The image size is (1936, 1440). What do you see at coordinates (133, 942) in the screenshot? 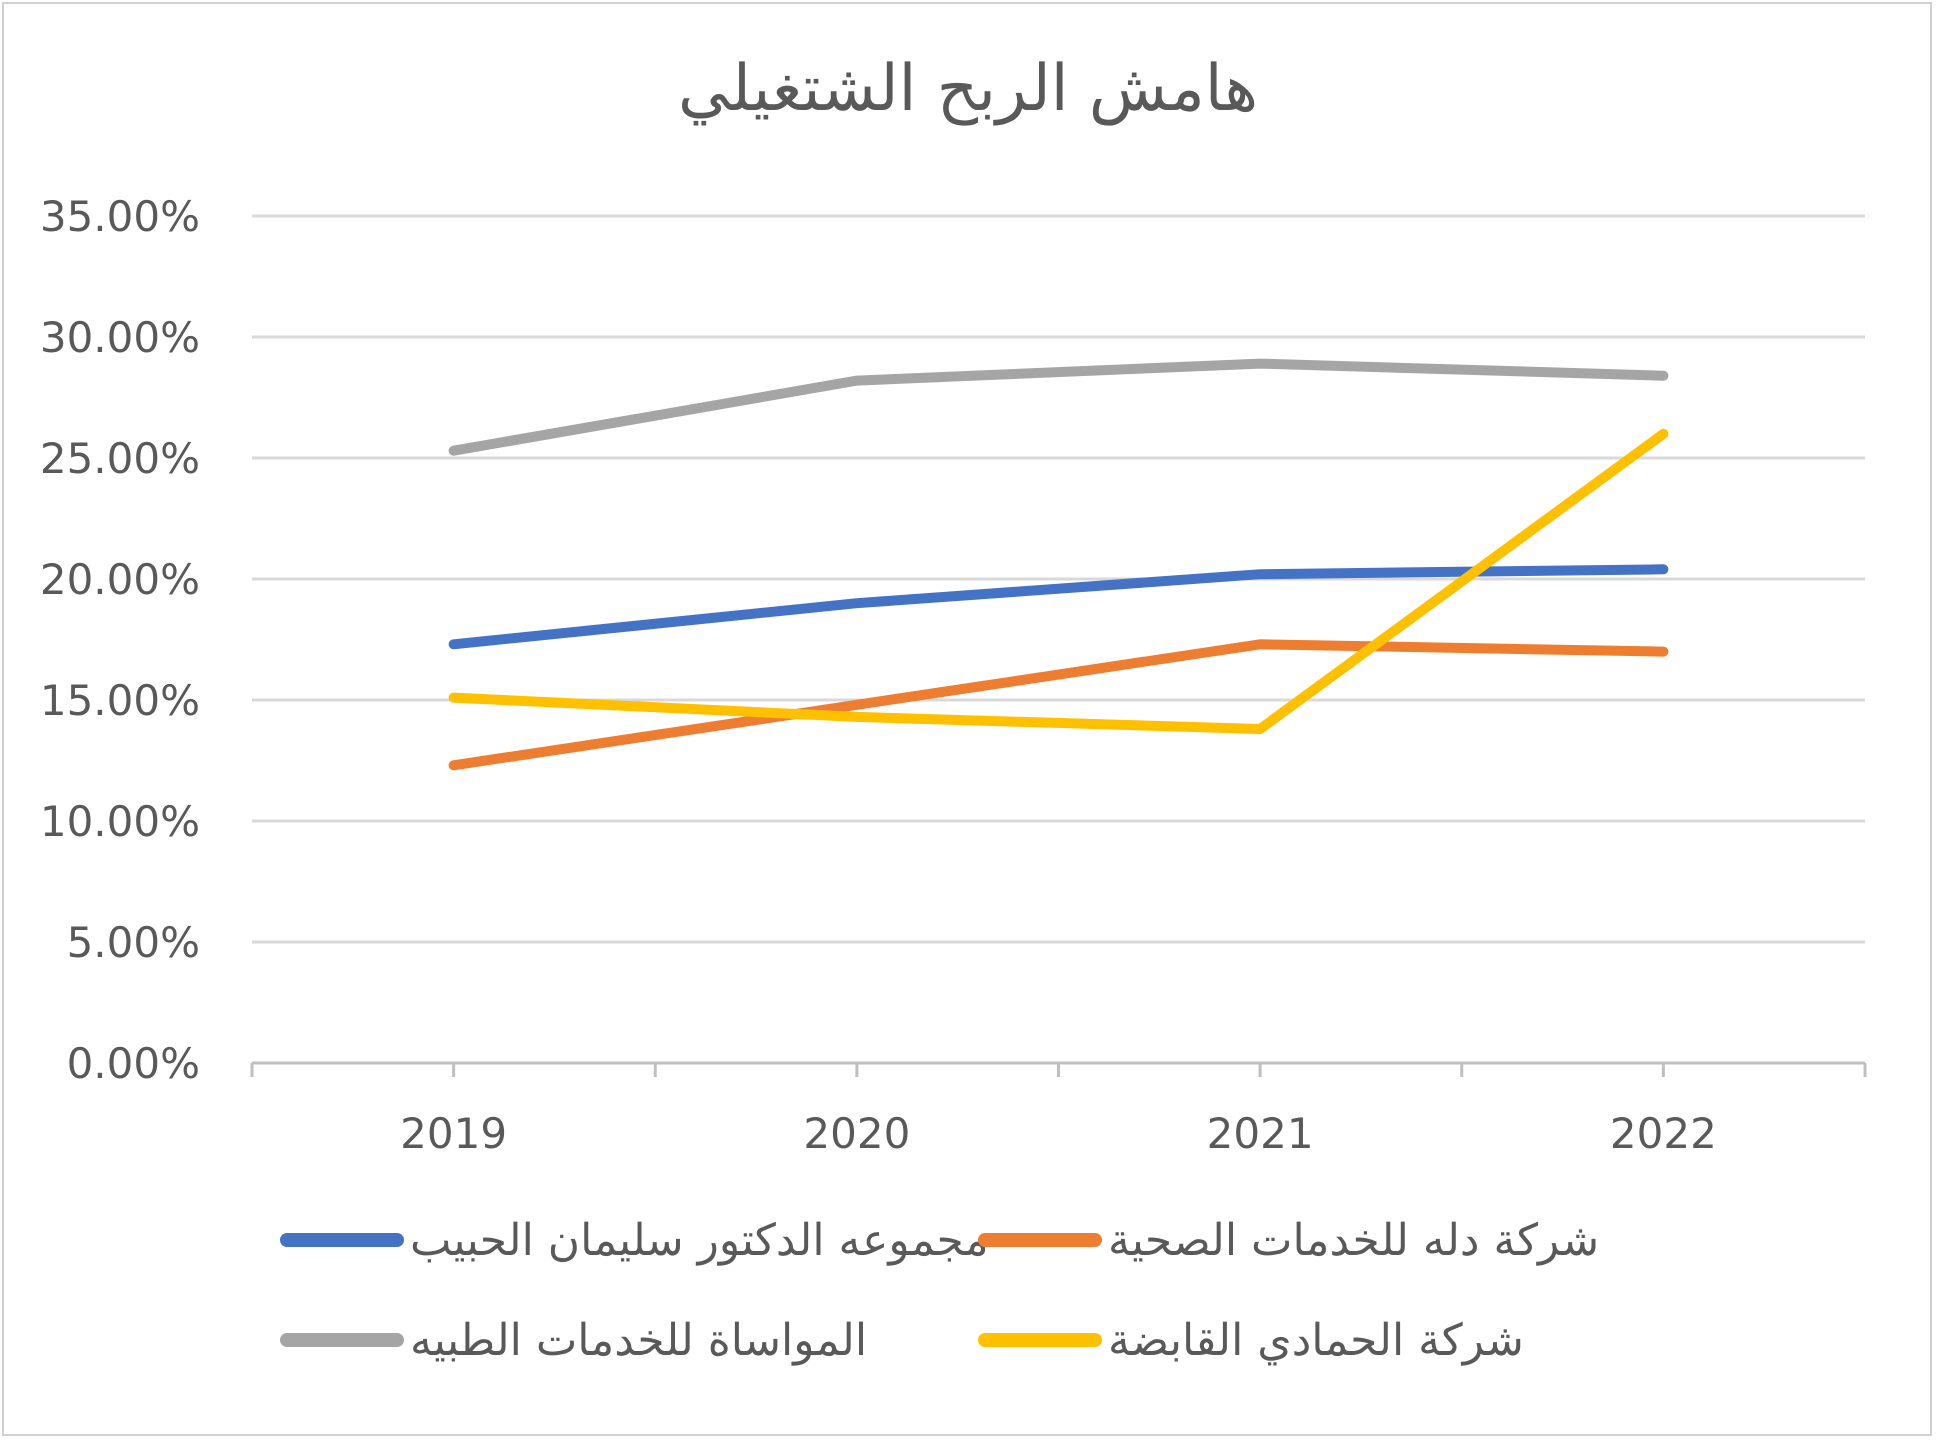
I see `y-tick-label: 5.00%` at bounding box center [133, 942].